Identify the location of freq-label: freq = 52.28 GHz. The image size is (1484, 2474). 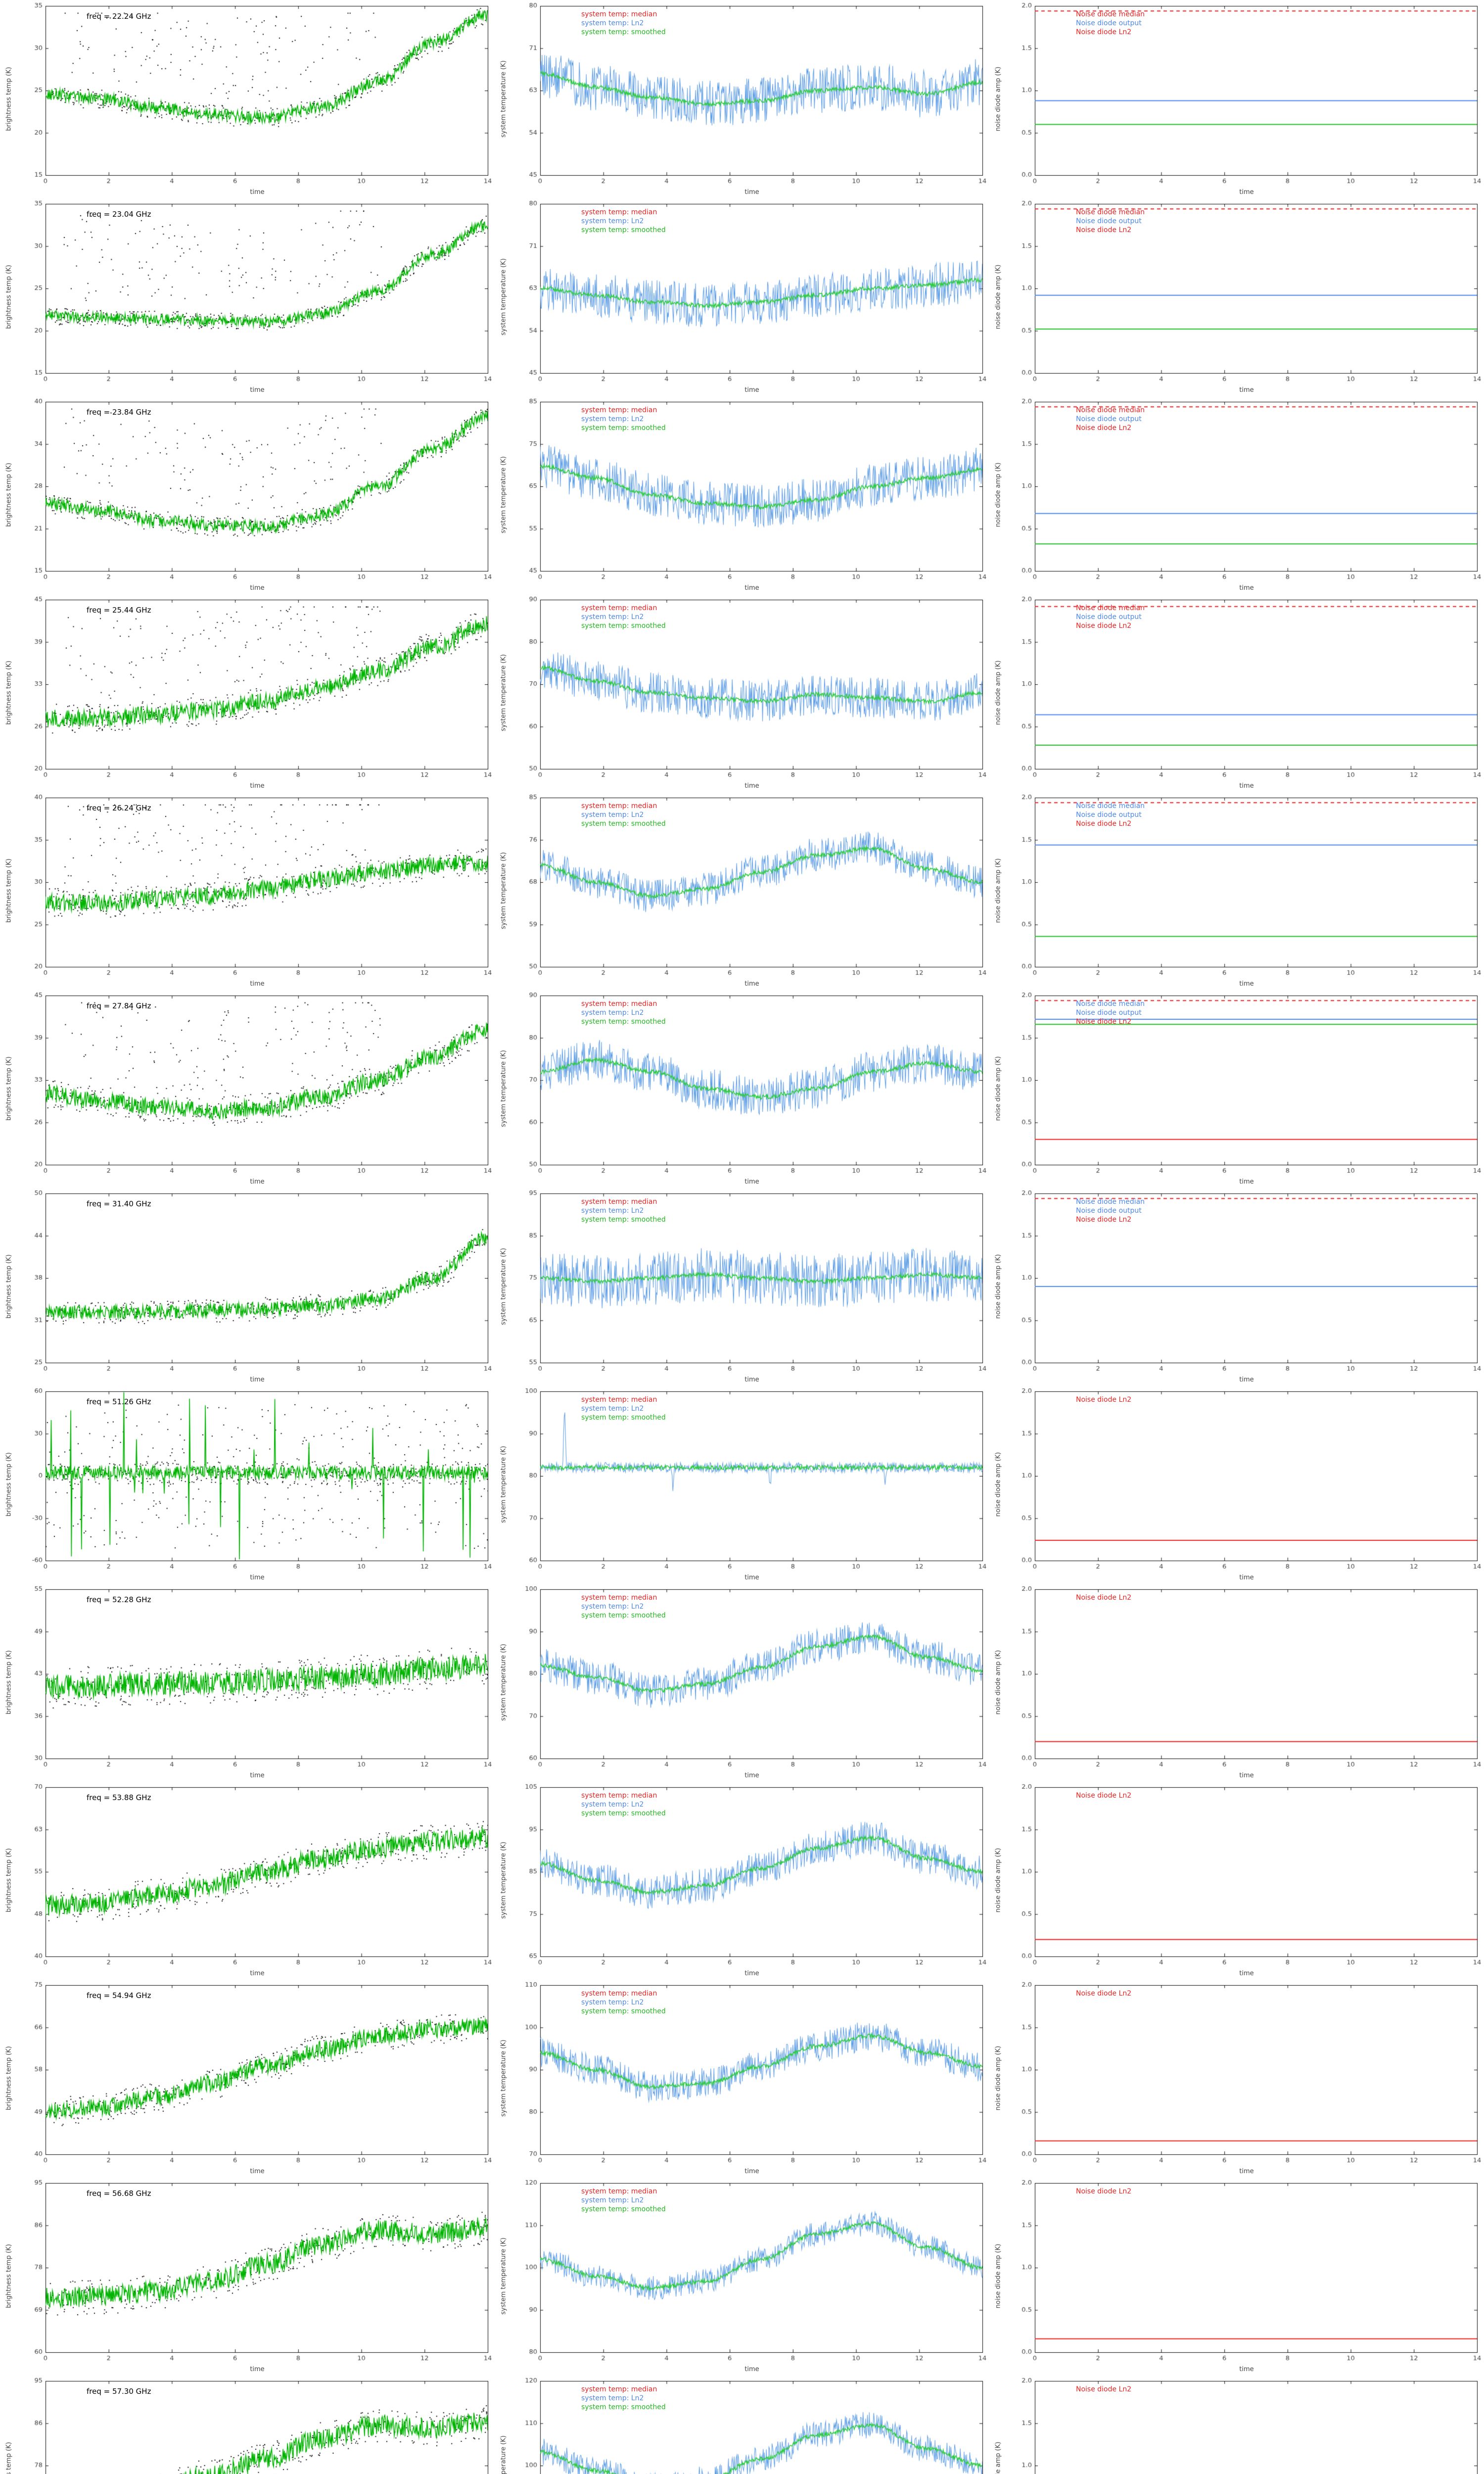
(119, 1599).